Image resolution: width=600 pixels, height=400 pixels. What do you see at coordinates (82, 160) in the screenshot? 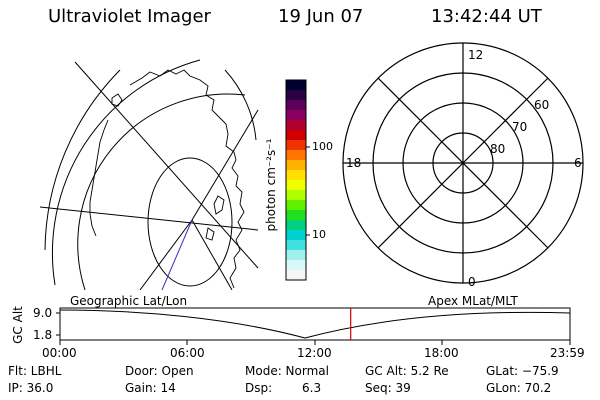
I see `outer-arc` at bounding box center [82, 160].